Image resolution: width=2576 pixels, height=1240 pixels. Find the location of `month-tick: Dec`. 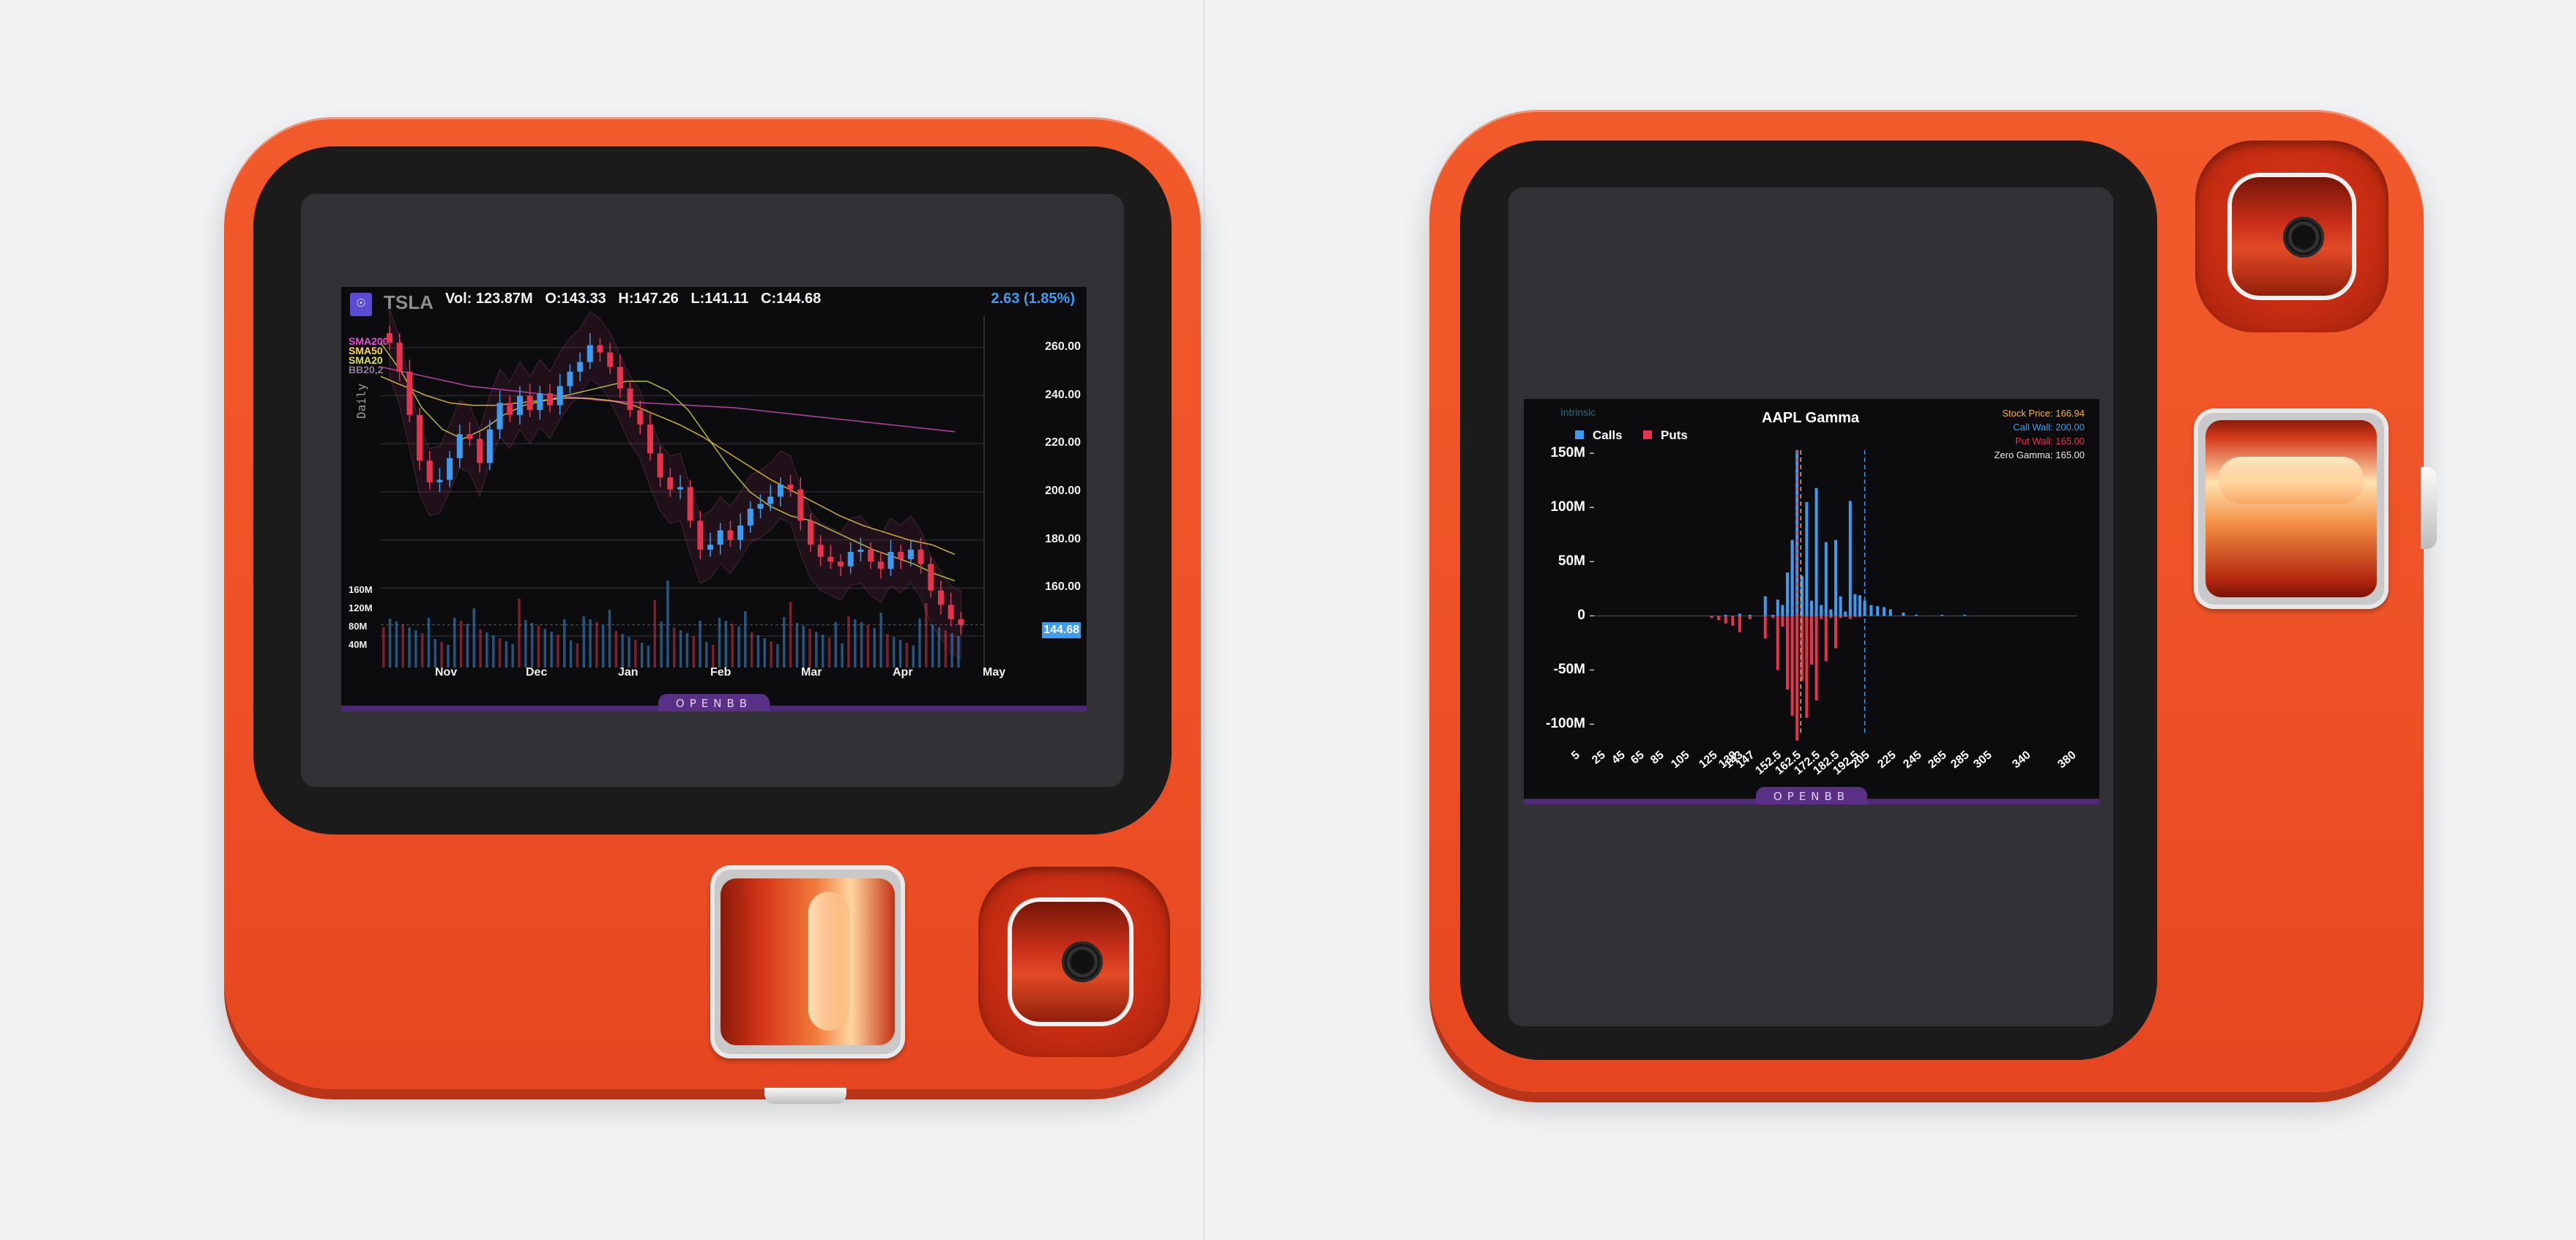

month-tick: Dec is located at coordinates (537, 673).